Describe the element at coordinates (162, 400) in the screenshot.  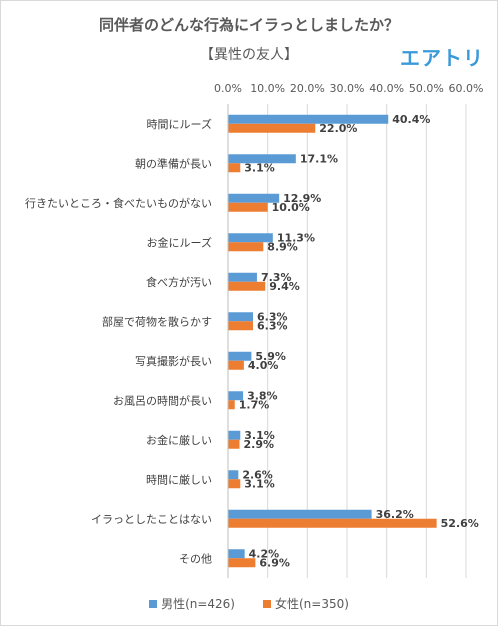
I see `category-label: お風呂の時間が長い` at that location.